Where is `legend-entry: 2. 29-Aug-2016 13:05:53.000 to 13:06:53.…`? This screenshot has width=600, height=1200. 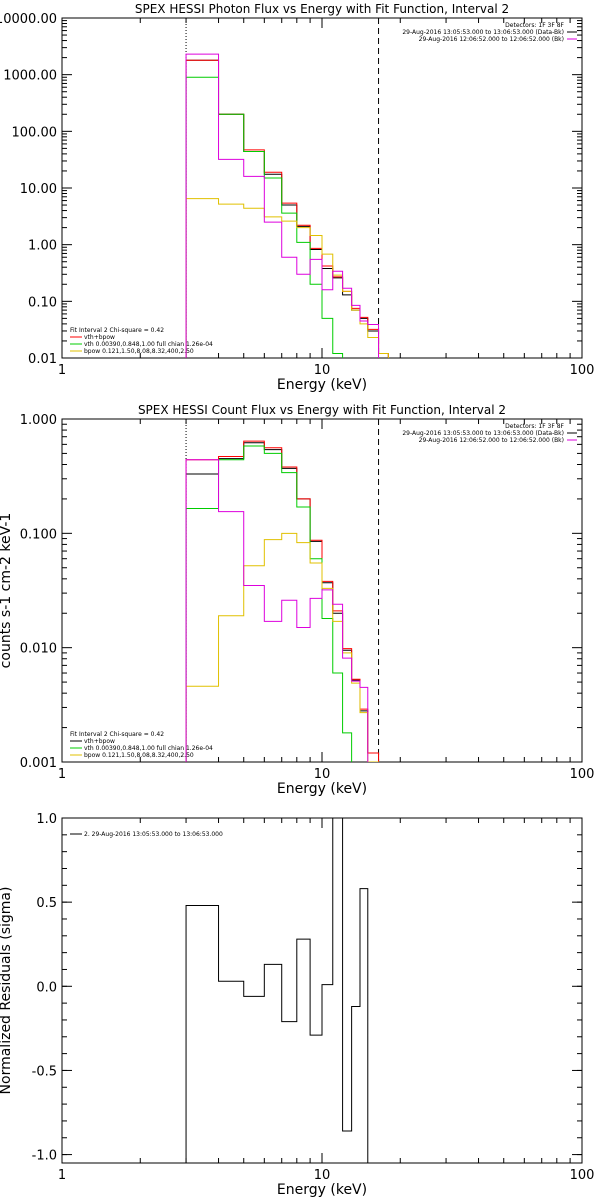 legend-entry: 2. 29-Aug-2016 13:05:53.000 to 13:06:53.… is located at coordinates (153, 834).